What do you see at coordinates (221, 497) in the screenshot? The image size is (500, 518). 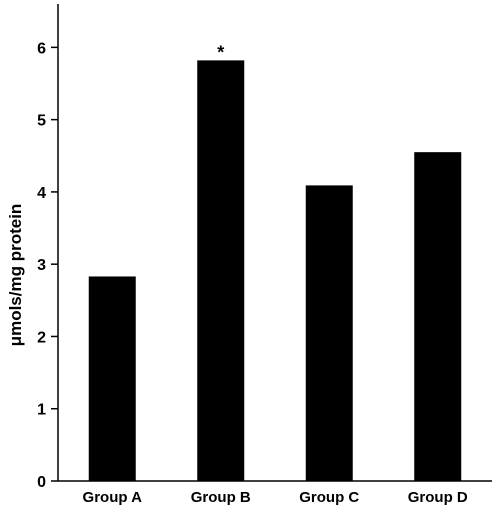 I see `x-tick-label-group-b: Group B` at bounding box center [221, 497].